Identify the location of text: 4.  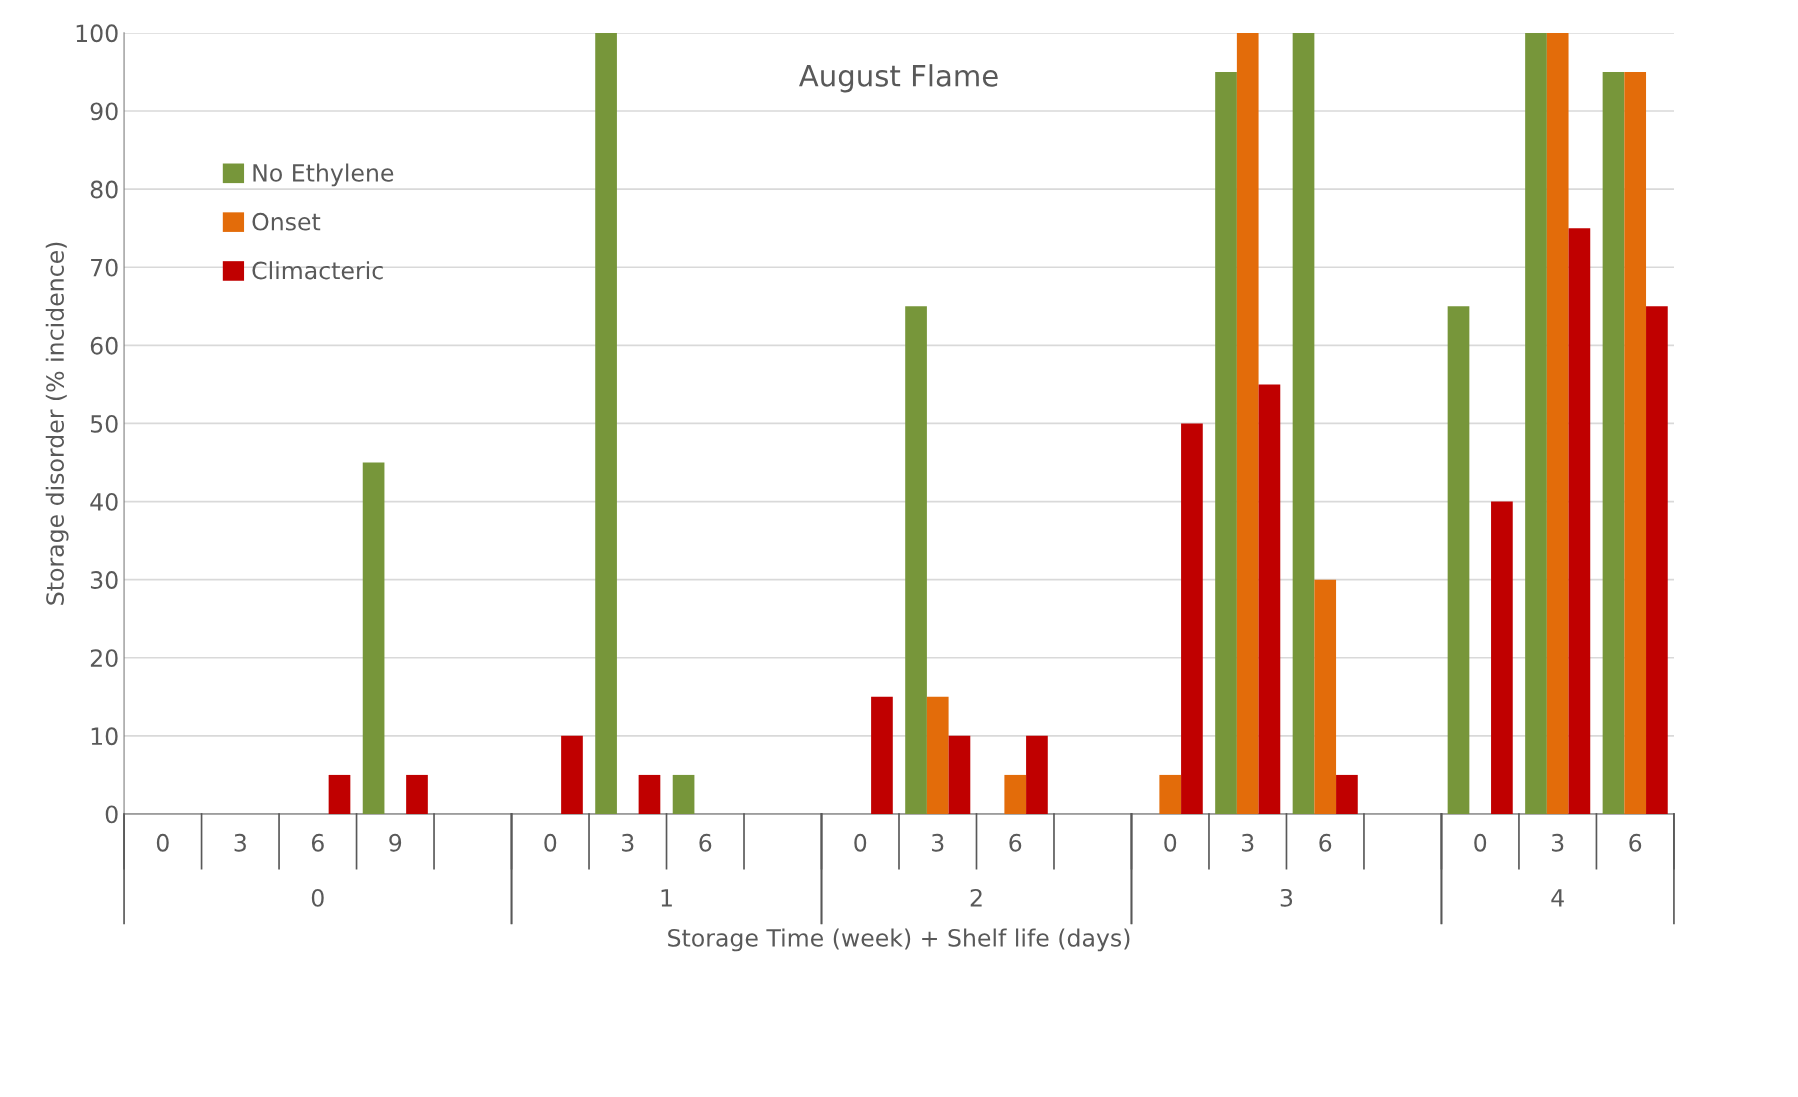
(1557, 898).